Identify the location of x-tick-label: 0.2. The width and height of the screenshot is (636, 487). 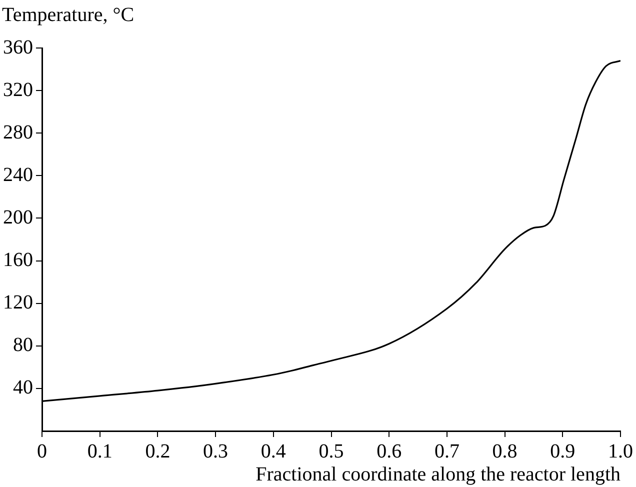
(157, 451).